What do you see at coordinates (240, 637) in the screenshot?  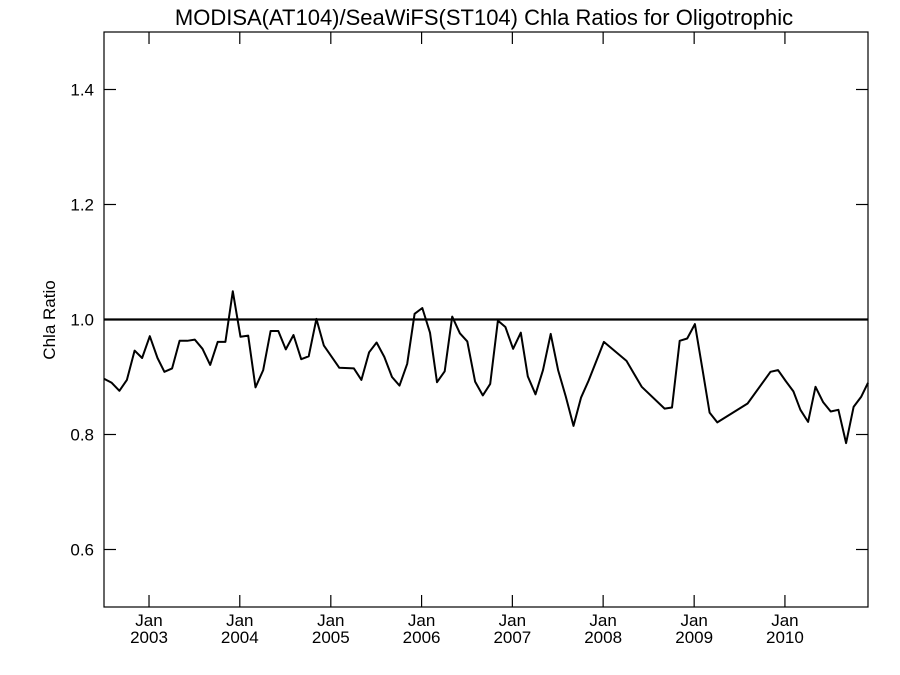 I see `x-tick-label-year: 2004` at bounding box center [240, 637].